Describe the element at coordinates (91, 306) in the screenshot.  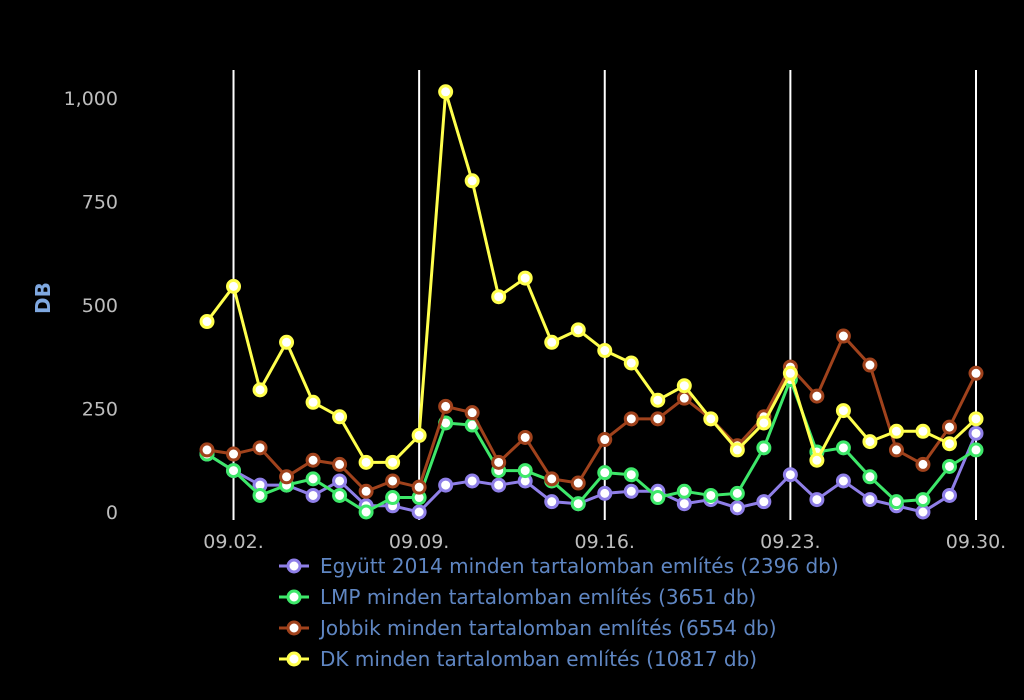
I see `y-axis-ticks: 0 250 500 750 1,000` at that location.